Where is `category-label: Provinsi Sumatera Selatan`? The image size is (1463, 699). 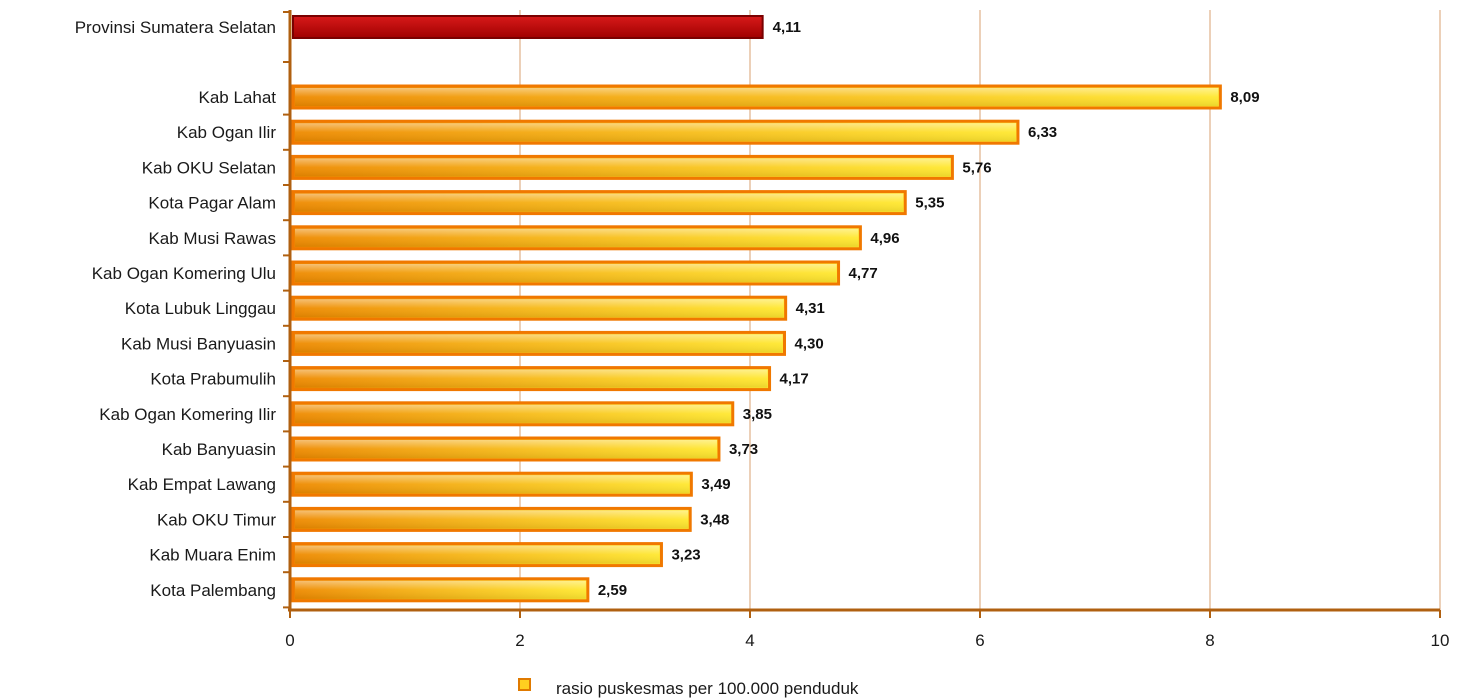
category-label: Provinsi Sumatera Selatan is located at coordinates (175, 27).